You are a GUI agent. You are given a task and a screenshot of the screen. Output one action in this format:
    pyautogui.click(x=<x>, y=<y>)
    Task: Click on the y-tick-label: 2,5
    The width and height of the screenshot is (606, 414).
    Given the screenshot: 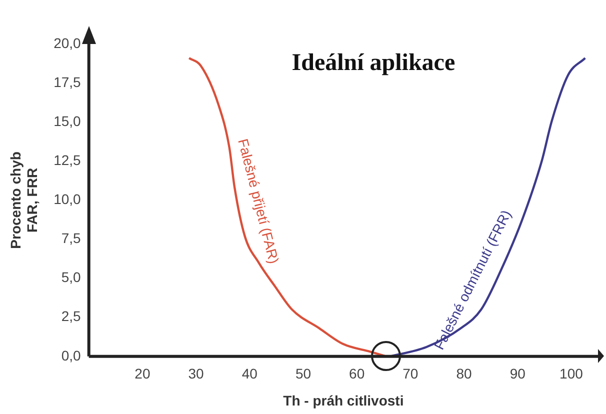 What is the action you would take?
    pyautogui.click(x=71, y=316)
    